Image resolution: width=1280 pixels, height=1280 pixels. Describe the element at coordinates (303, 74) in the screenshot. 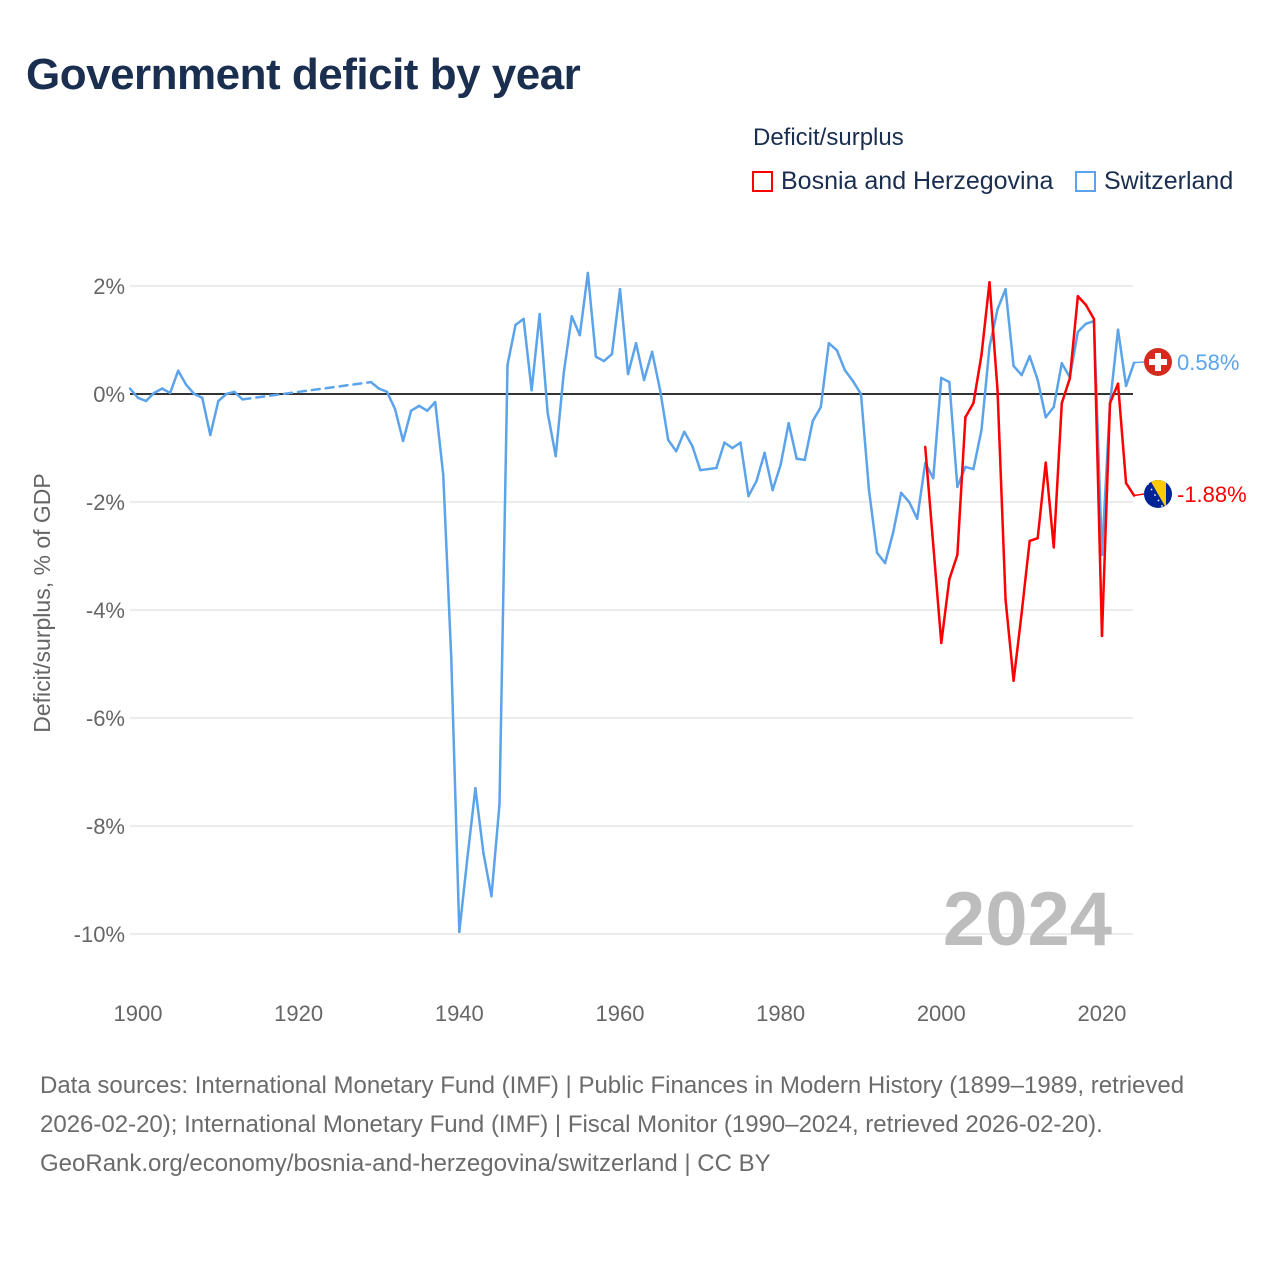

I see `chart-title: Government deficit by year` at that location.